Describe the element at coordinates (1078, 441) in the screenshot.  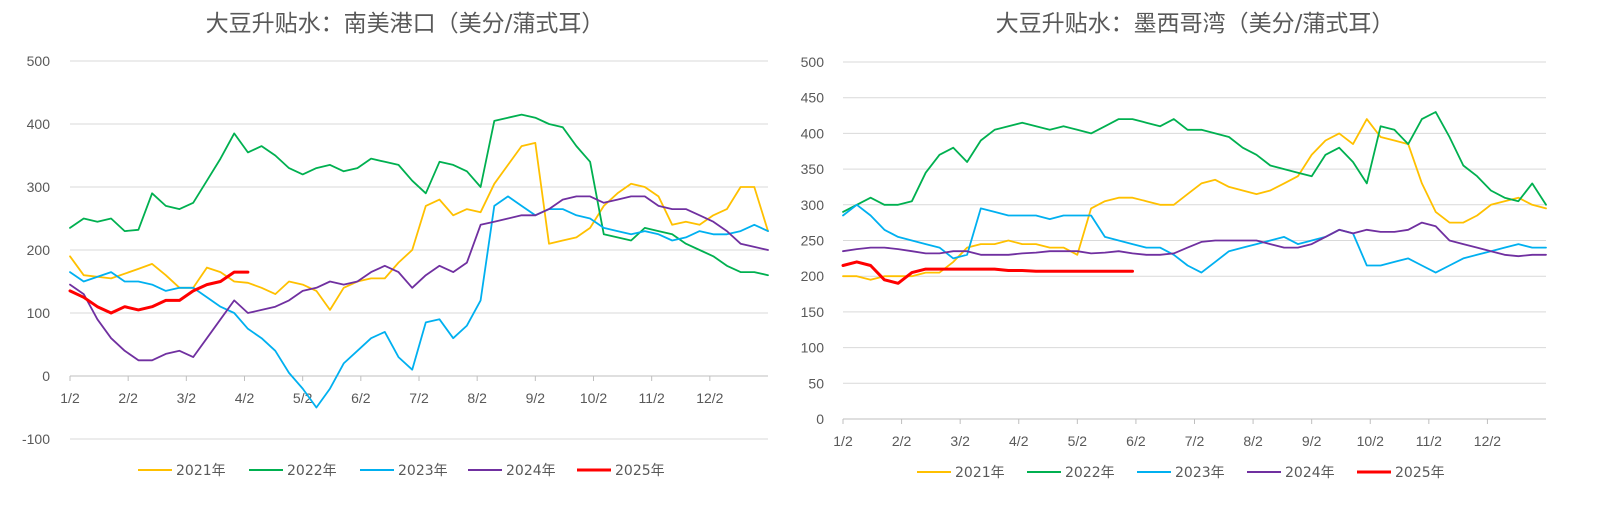
I see `x-tick-label: 5/2` at that location.